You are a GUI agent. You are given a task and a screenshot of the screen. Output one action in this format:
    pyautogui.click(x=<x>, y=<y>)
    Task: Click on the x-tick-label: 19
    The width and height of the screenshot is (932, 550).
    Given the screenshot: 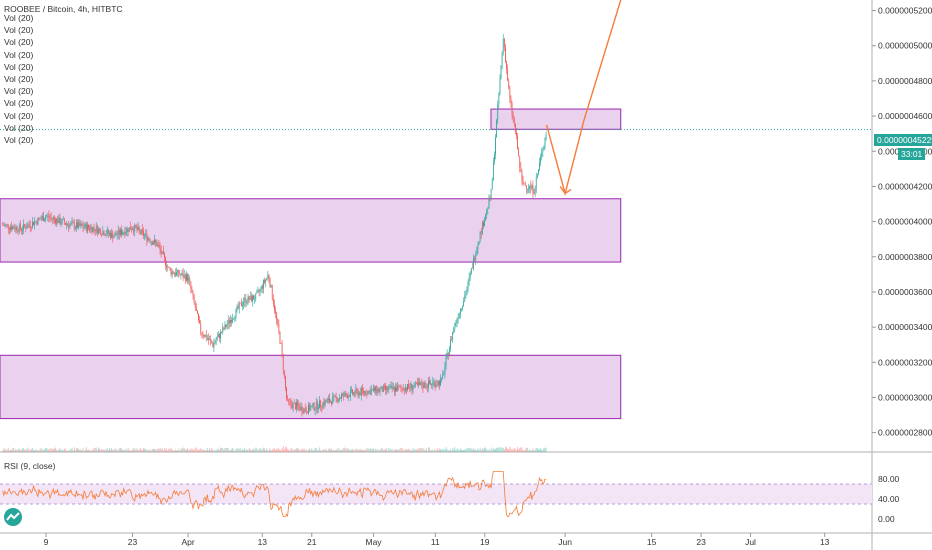 What is the action you would take?
    pyautogui.click(x=485, y=542)
    